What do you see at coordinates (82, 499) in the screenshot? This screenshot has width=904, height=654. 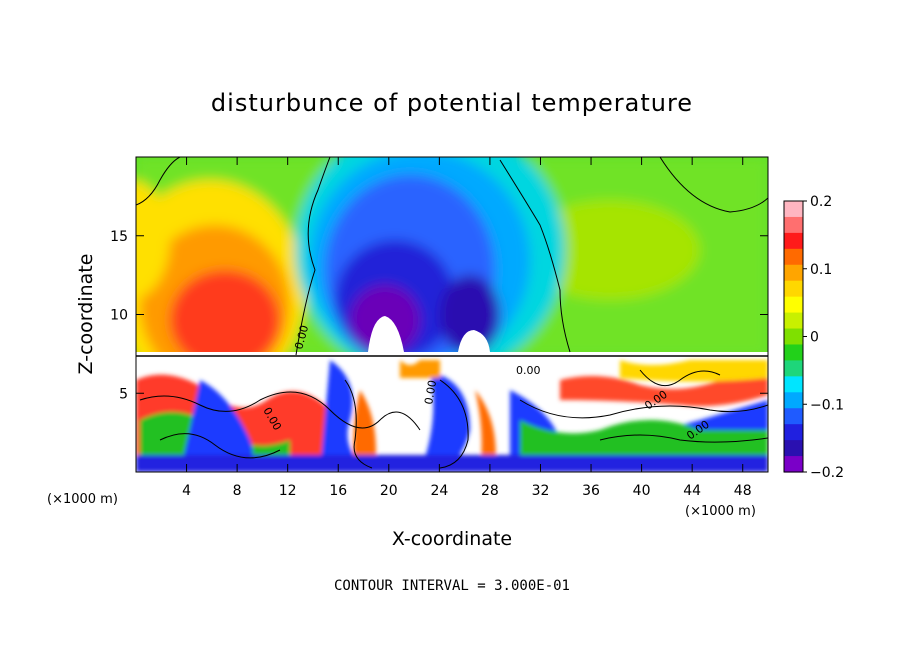 I see `y-unit-label: (×1000 m)` at bounding box center [82, 499].